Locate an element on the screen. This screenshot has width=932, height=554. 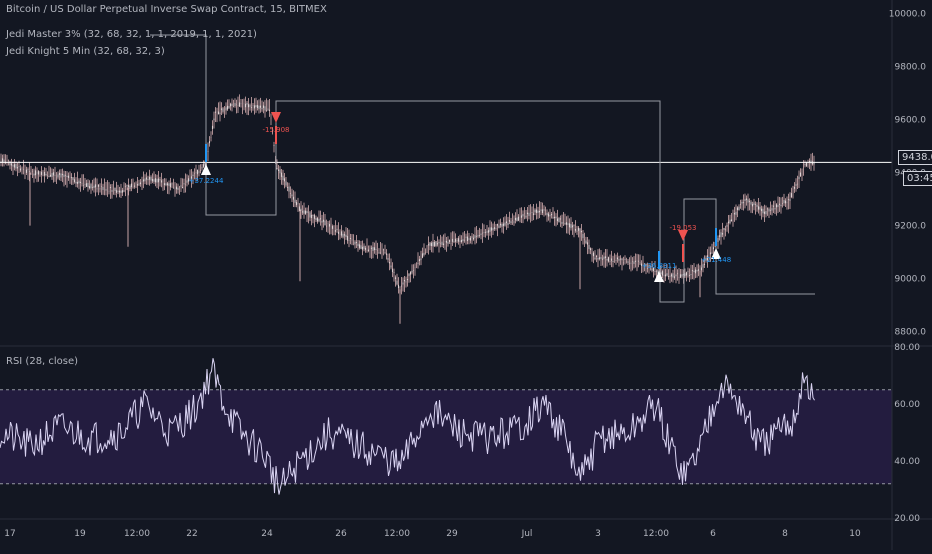
price-axis-label: 10000.0 is located at coordinates (907, 14).